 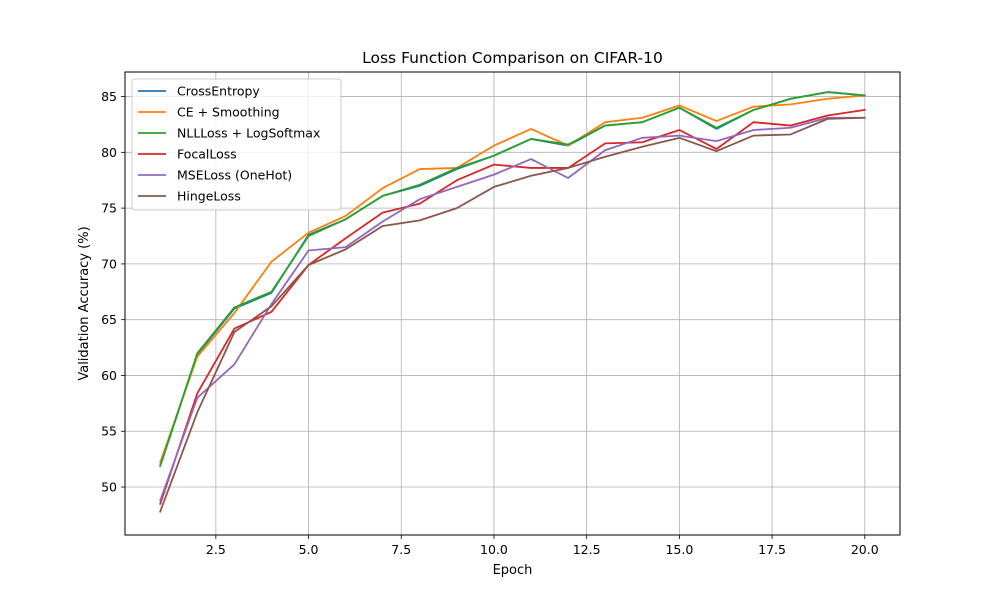 What do you see at coordinates (109, 431) in the screenshot?
I see `y-tick-label: 55` at bounding box center [109, 431].